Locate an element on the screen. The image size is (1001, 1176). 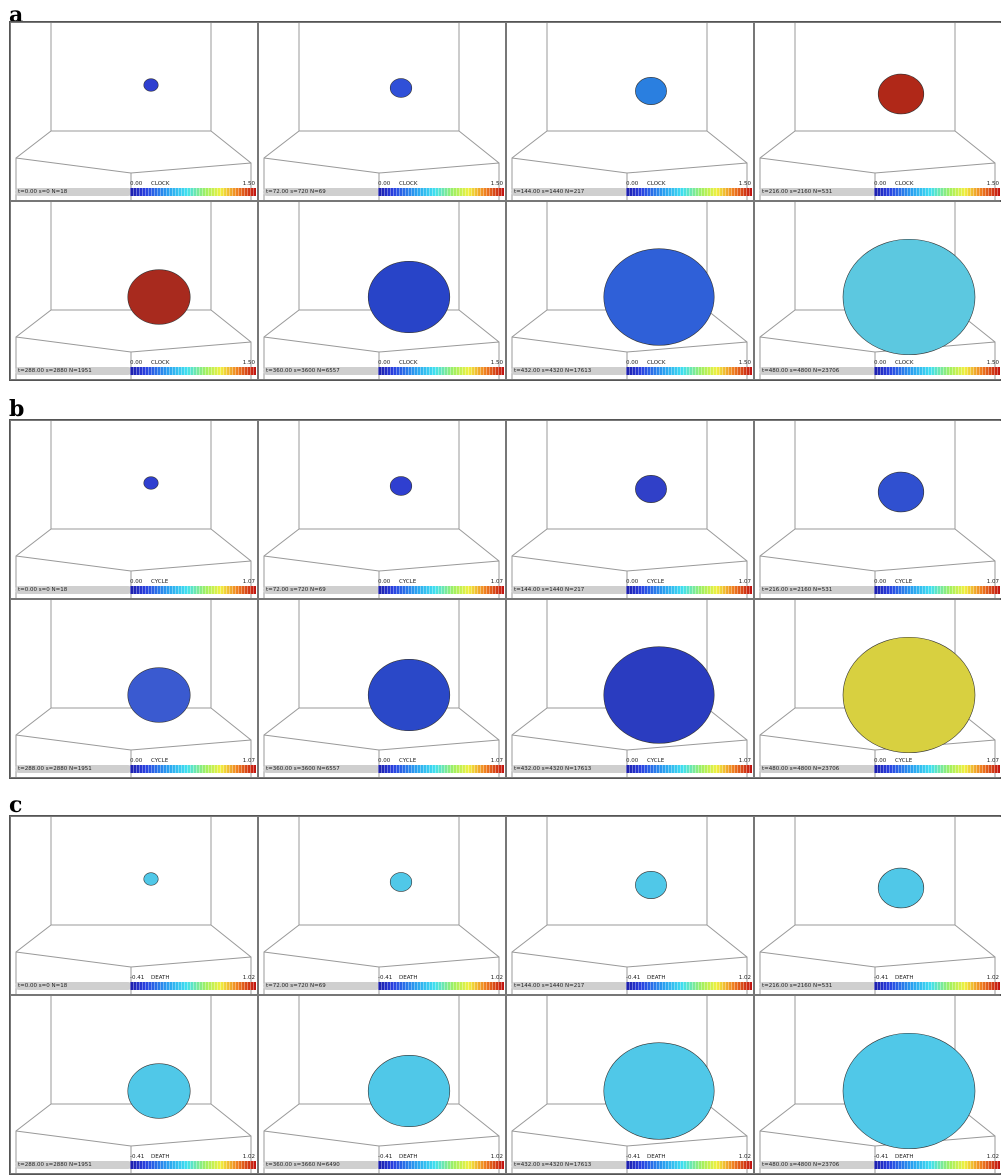
status-readout: t=432.00 s=4320 N=17613 is located at coordinates (569, 1165).